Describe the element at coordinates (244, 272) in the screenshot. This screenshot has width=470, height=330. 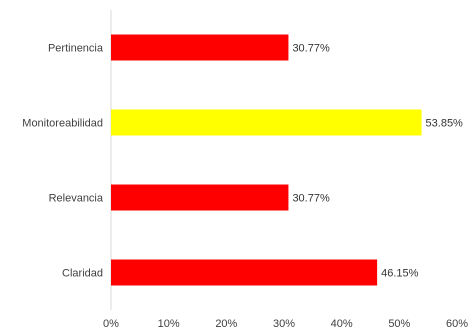
I see `bar-claridad` at that location.